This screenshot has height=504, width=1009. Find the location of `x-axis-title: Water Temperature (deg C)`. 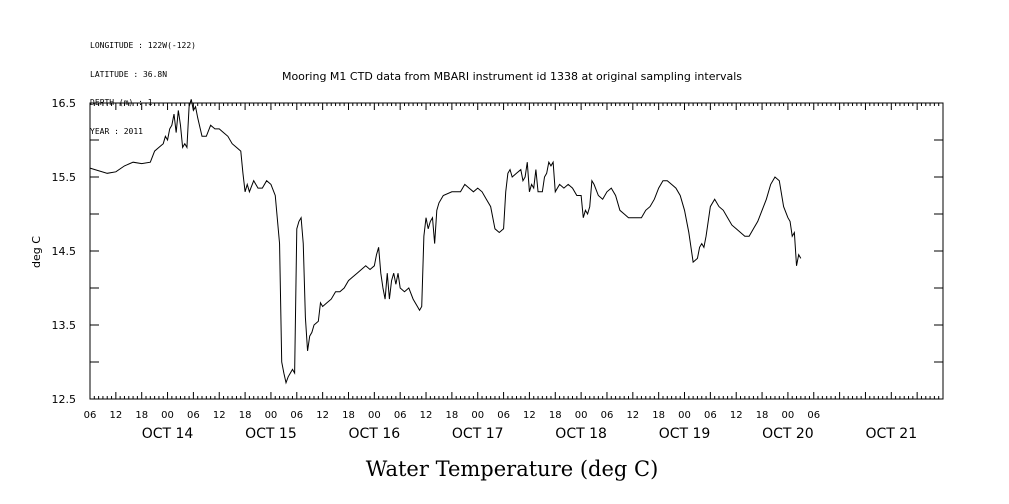

x-axis-title: Water Temperature (deg C) is located at coordinates (512, 469).